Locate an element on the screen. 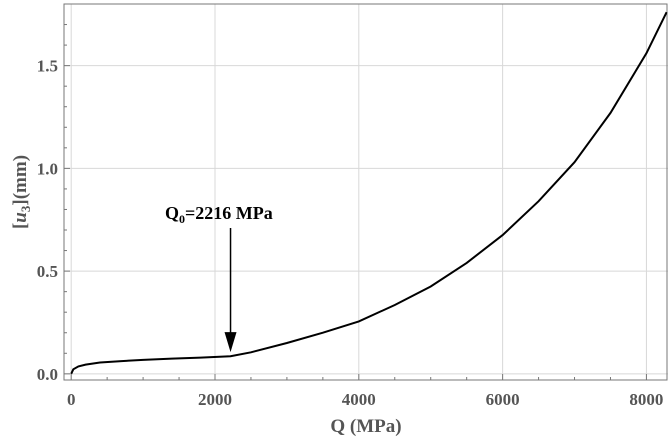 This screenshot has width=668, height=445. y-tick-label: 0.5 is located at coordinates (47, 271).